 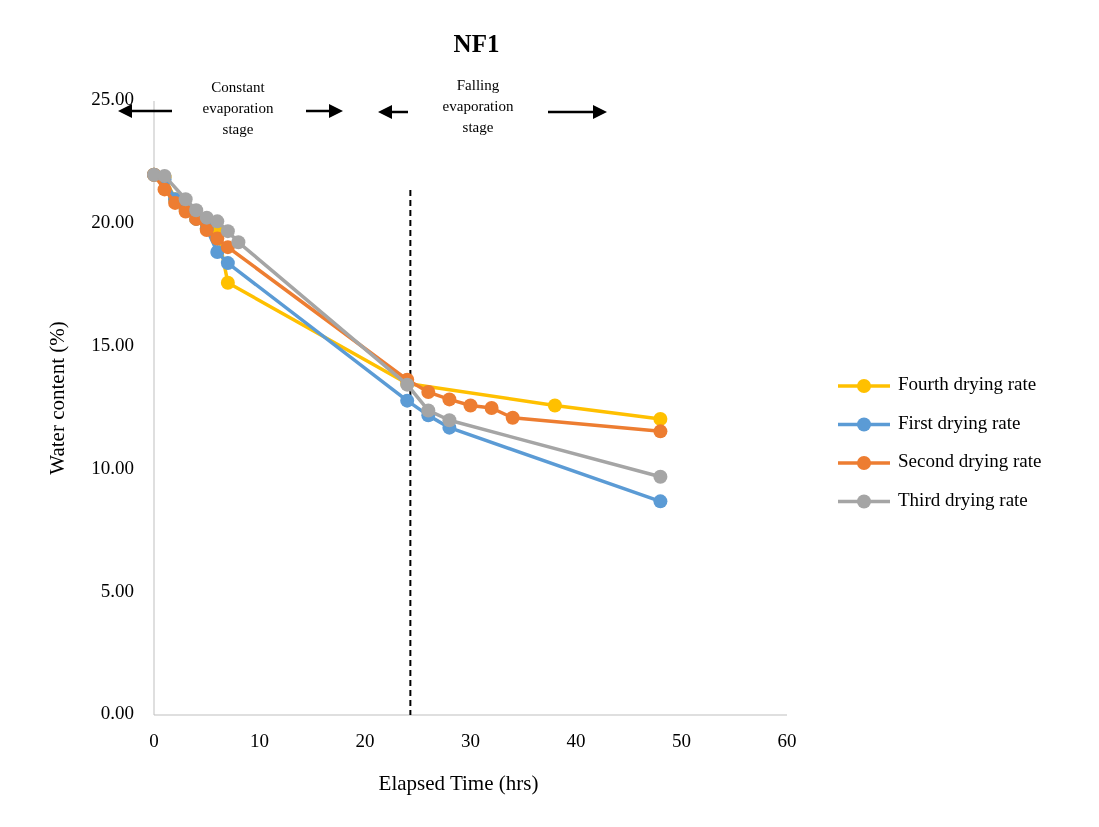 What do you see at coordinates (478, 106) in the screenshot?
I see `annotation: Falling evaporation stage` at bounding box center [478, 106].